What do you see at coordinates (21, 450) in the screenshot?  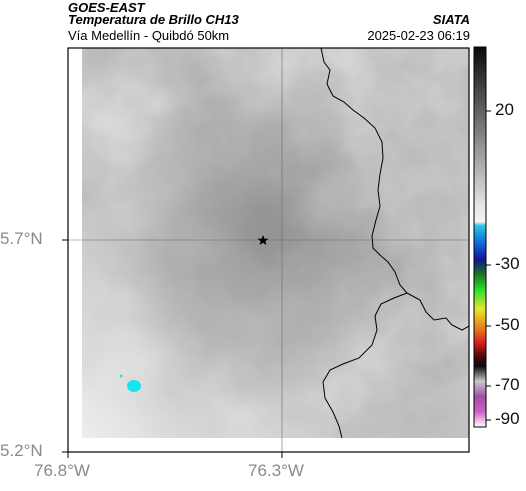 I see `lat-label-5.2: 5.2°N` at bounding box center [21, 450].